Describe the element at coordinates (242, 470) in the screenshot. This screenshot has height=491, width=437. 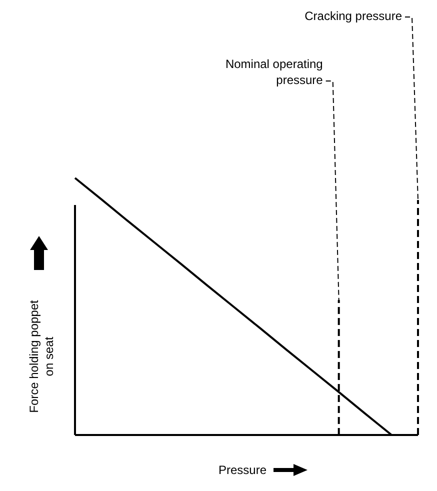
I see `x-axis-title: Pressure` at that location.